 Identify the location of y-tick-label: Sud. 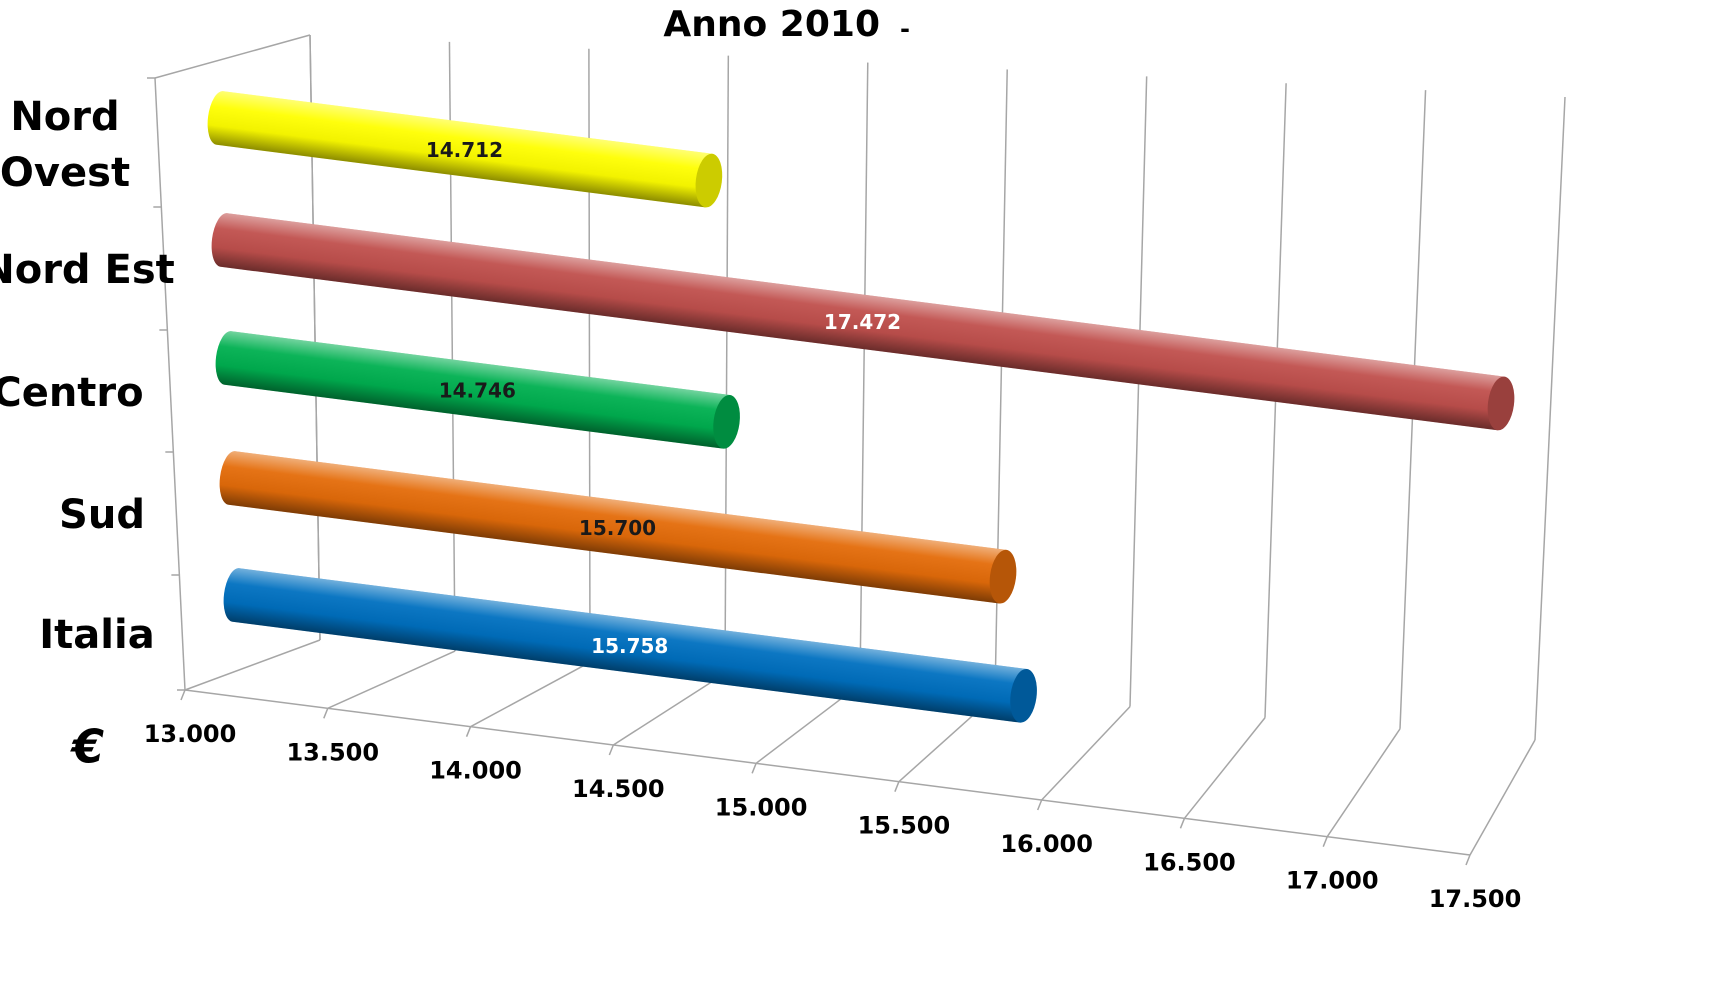
(102, 515).